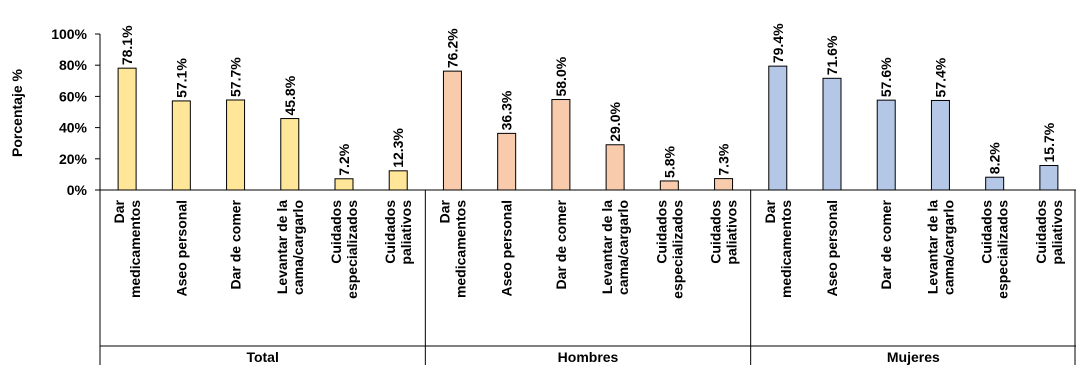  What do you see at coordinates (73, 128) in the screenshot?
I see `y-tick-label: 40%` at bounding box center [73, 128].